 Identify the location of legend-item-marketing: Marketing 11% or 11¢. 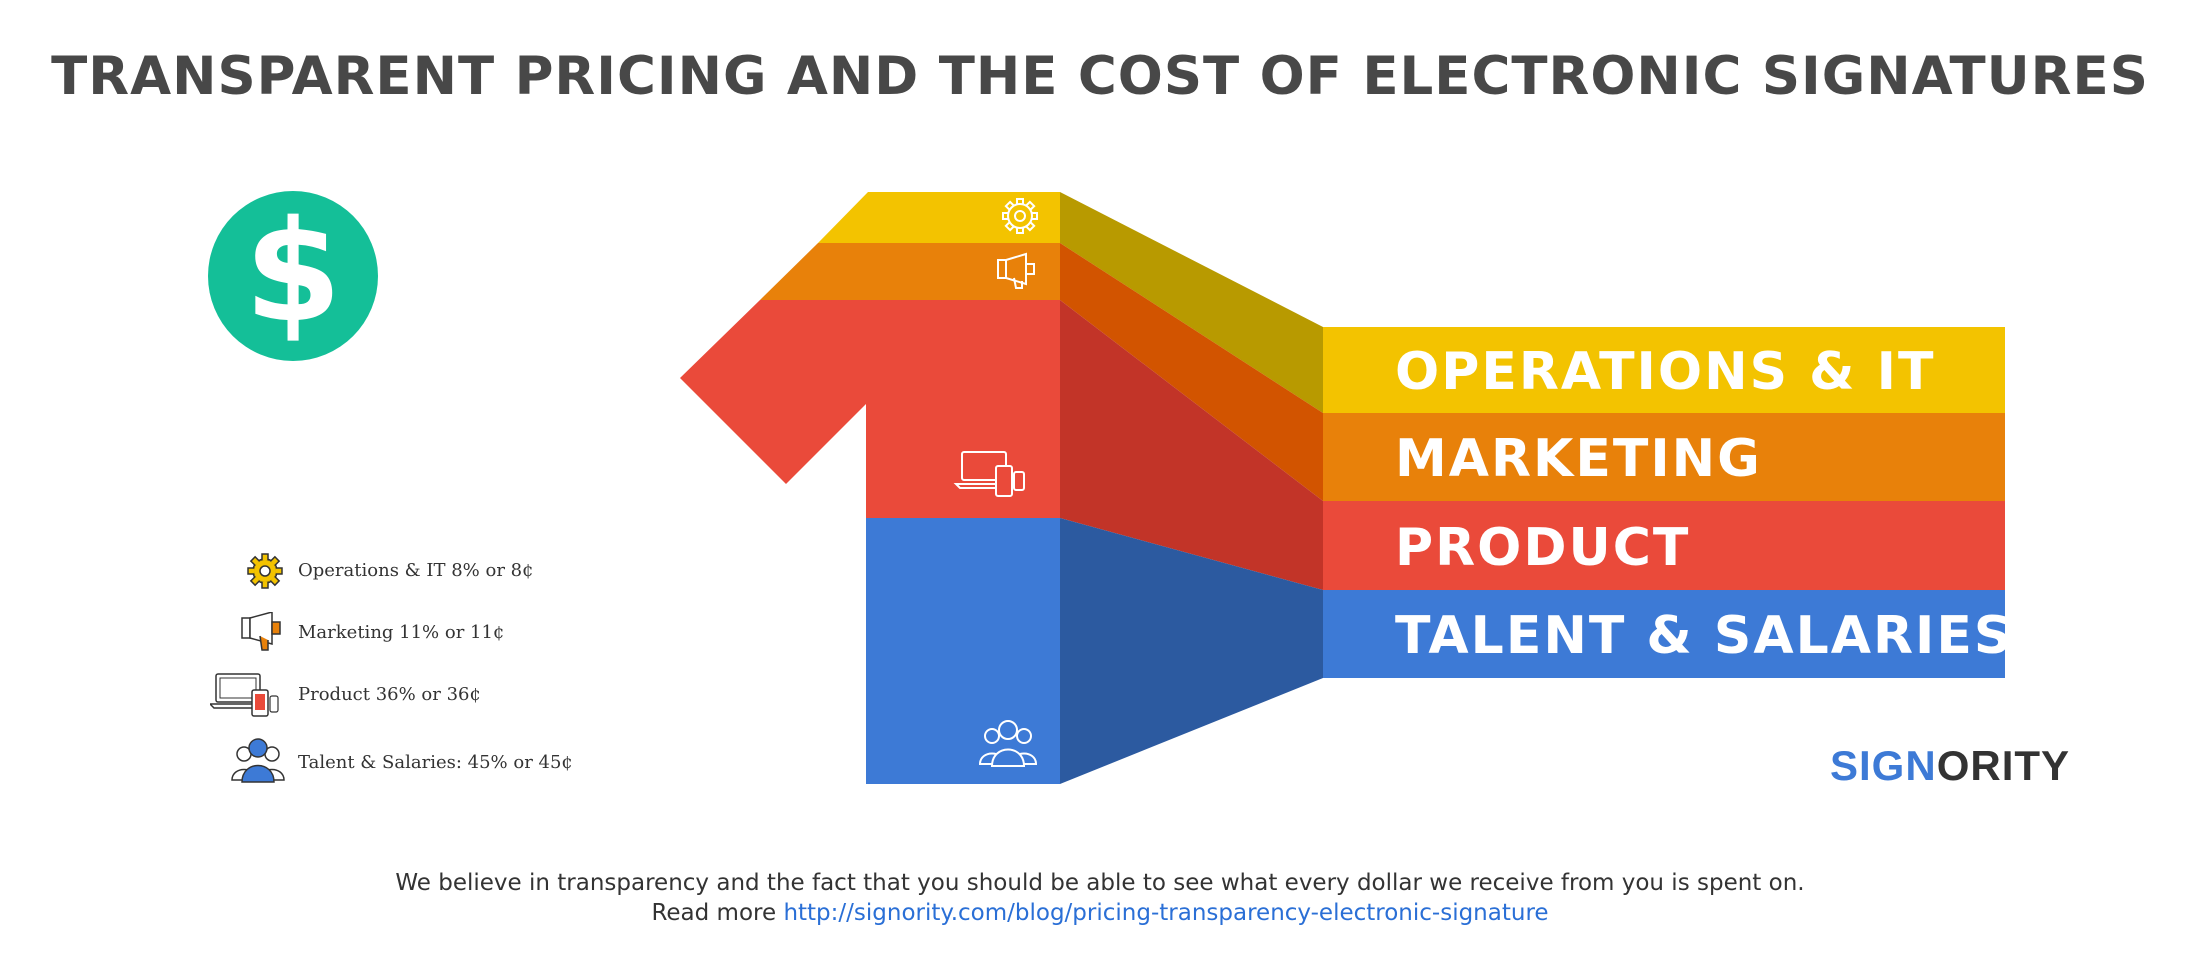
(410, 635).